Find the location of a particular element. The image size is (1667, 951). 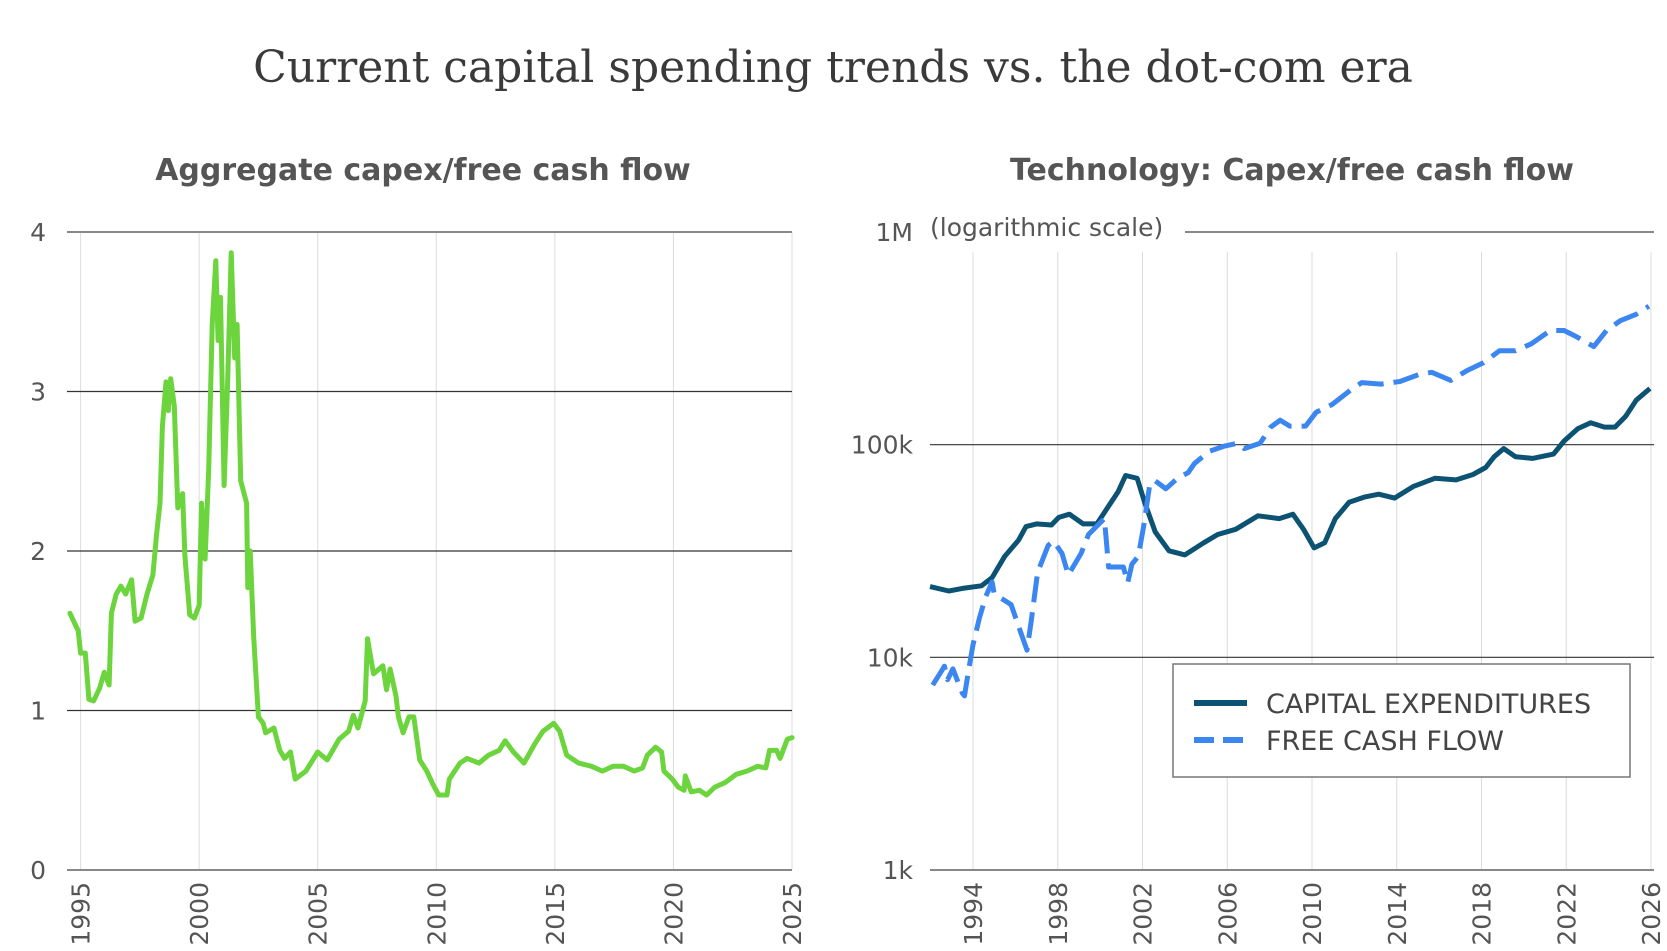

y-tick-label: 2 is located at coordinates (38, 551).